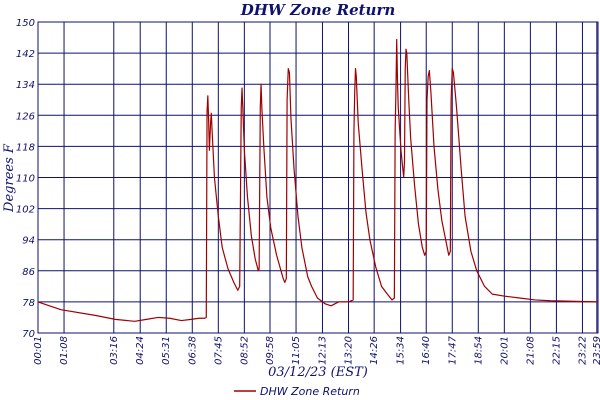 This screenshot has height=400, width=600. Describe the element at coordinates (28, 334) in the screenshot. I see `y-tick-label: 70` at that location.